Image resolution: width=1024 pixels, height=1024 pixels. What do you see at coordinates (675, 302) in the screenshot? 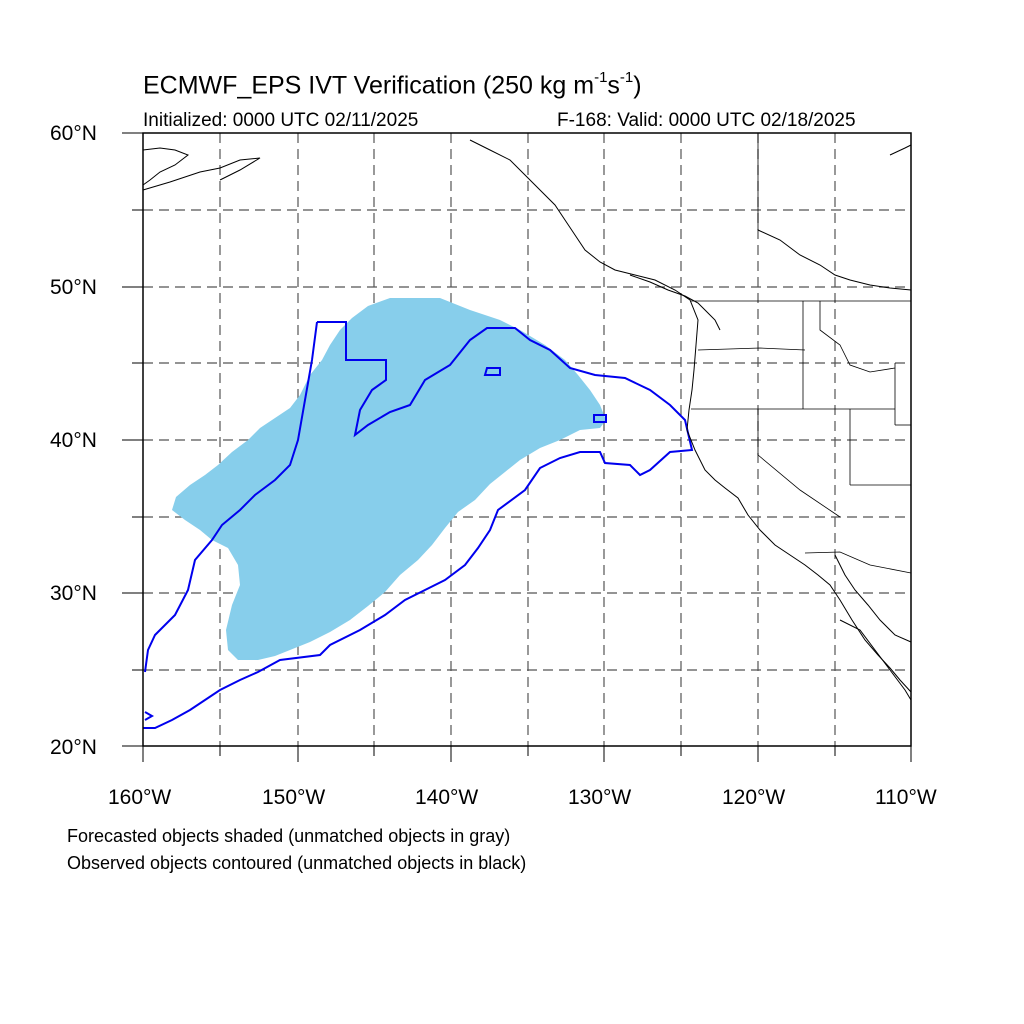
I see `vancouver-island` at bounding box center [675, 302].